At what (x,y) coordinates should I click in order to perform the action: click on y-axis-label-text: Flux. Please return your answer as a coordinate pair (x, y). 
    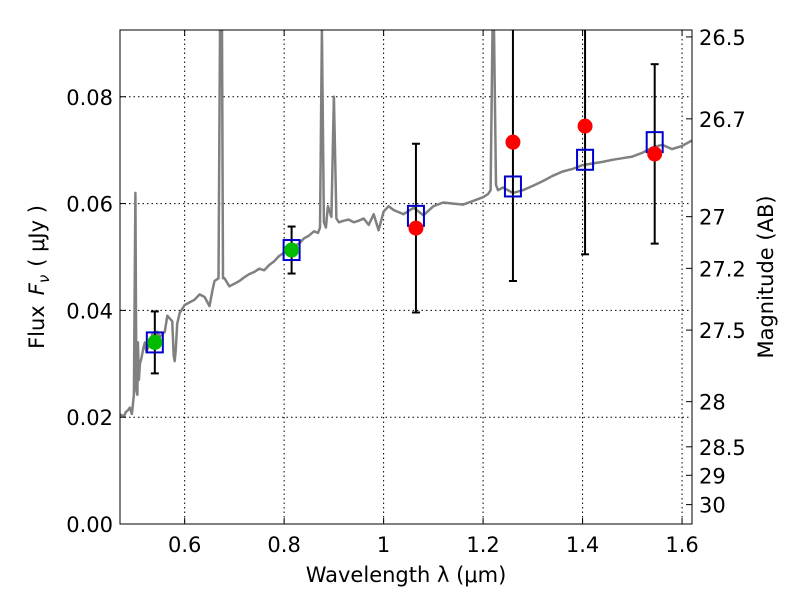
    Looking at the image, I should click on (37, 327).